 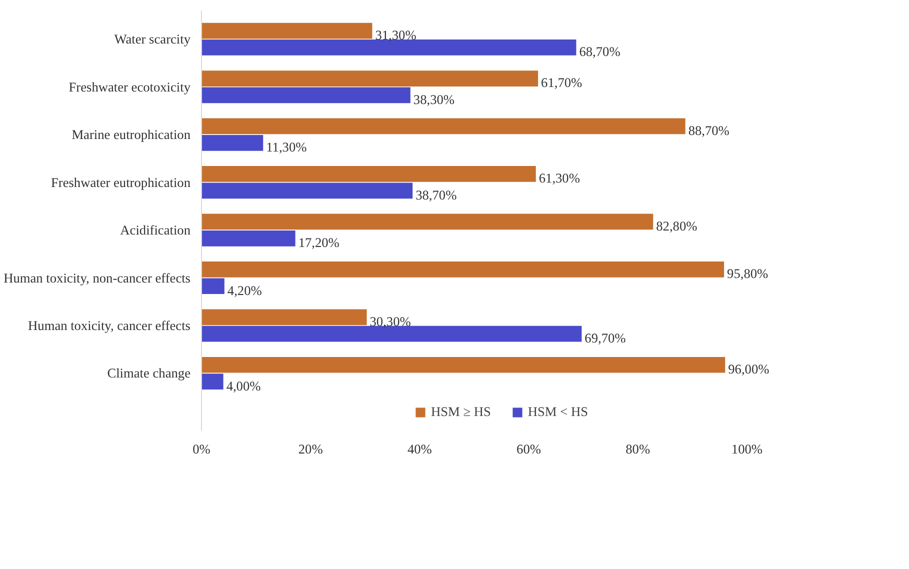 I want to click on y-tick-label: Water scarcity, so click(x=152, y=39).